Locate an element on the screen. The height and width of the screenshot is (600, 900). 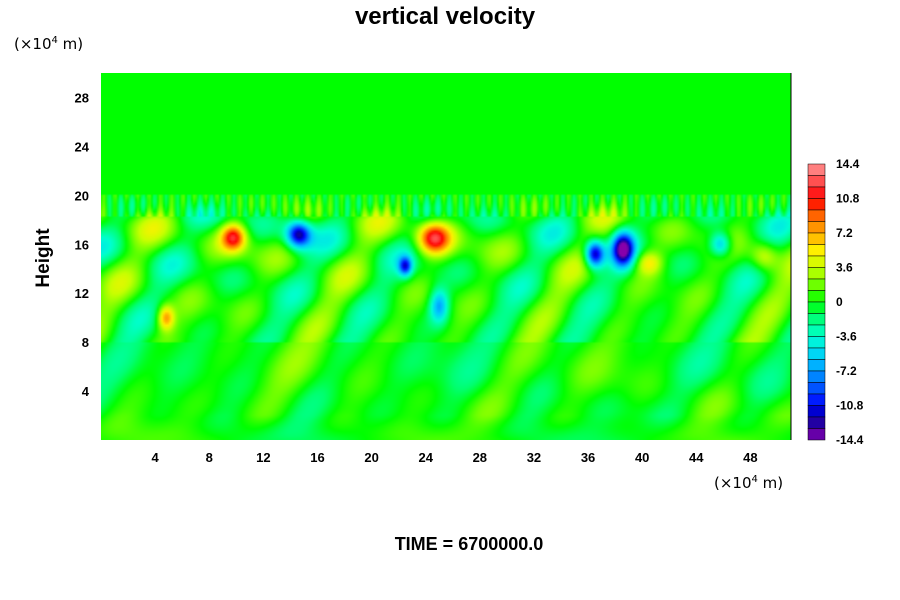
x-tick-label: 12 is located at coordinates (263, 457).